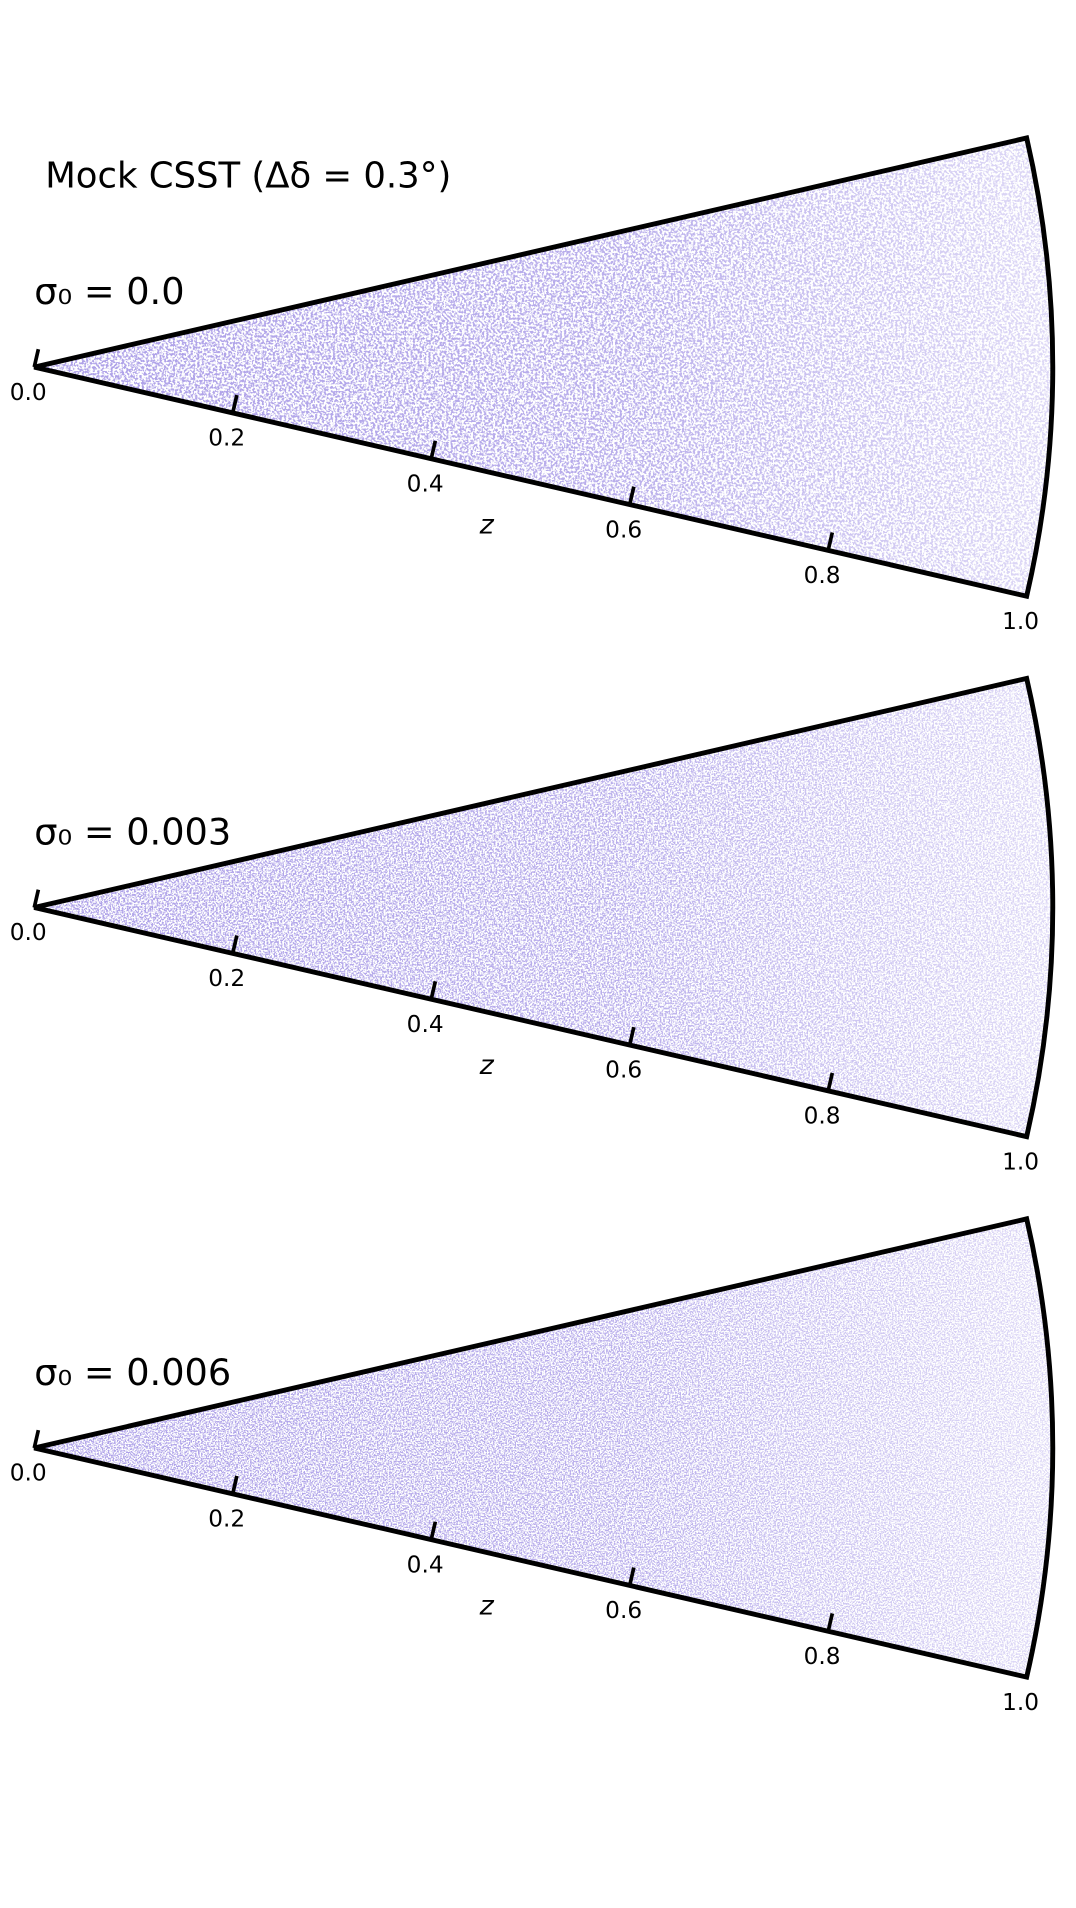 Image resolution: width=1076 pixels, height=1908 pixels. Describe the element at coordinates (132, 1372) in the screenshot. I see `panel-annotation: σ₀ = 0.006` at that location.